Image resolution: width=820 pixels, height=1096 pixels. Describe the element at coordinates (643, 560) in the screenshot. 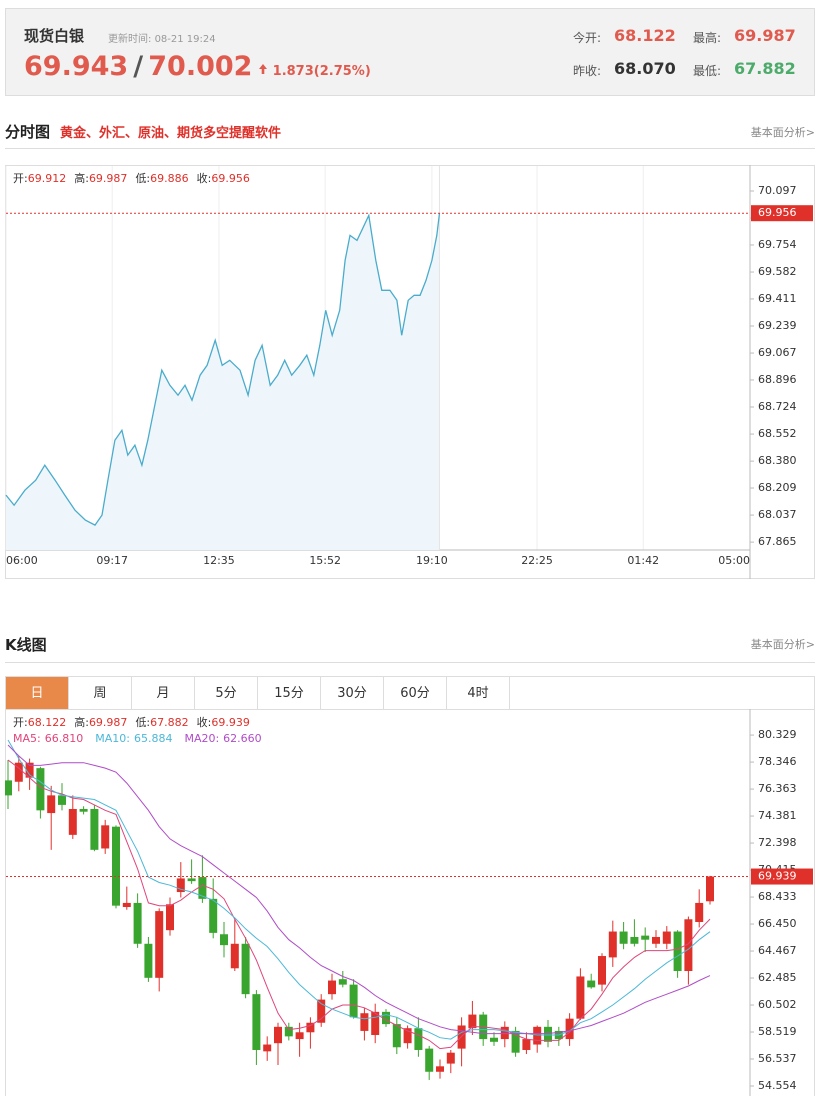

I see `x-tick-label: 01:42` at that location.